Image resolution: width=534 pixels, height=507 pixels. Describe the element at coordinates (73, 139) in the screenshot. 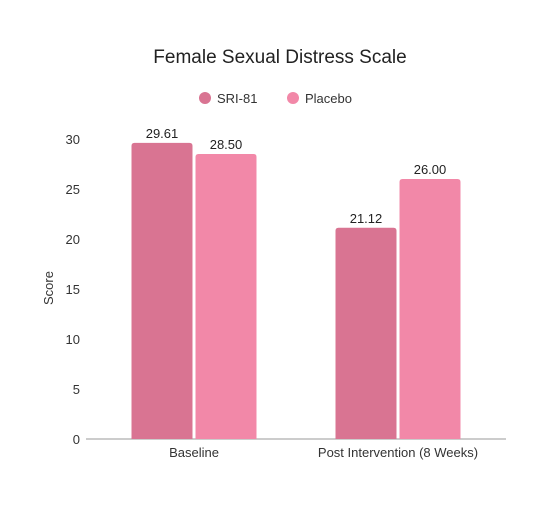

I see `y-tick-label: 30` at that location.